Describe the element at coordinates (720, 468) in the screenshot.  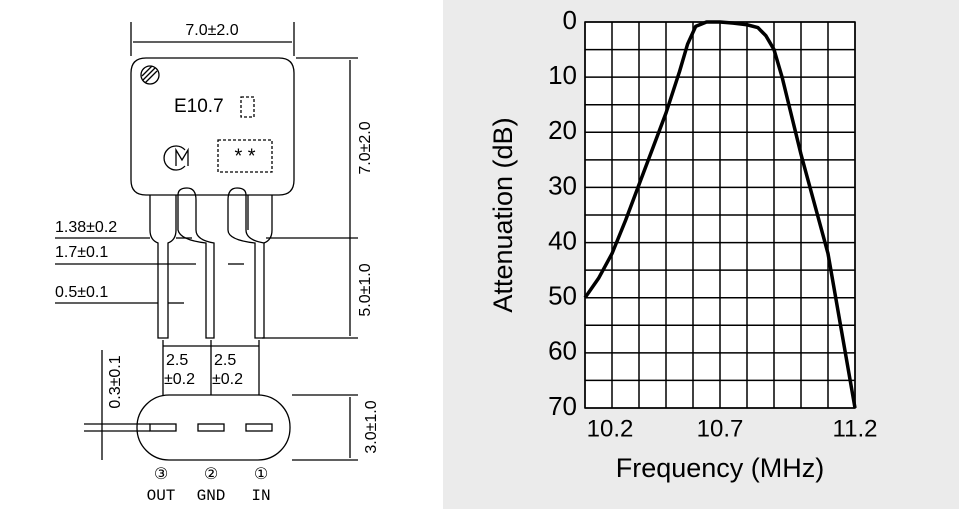
I see `x-axis-title: Frequency (MHz)` at that location.